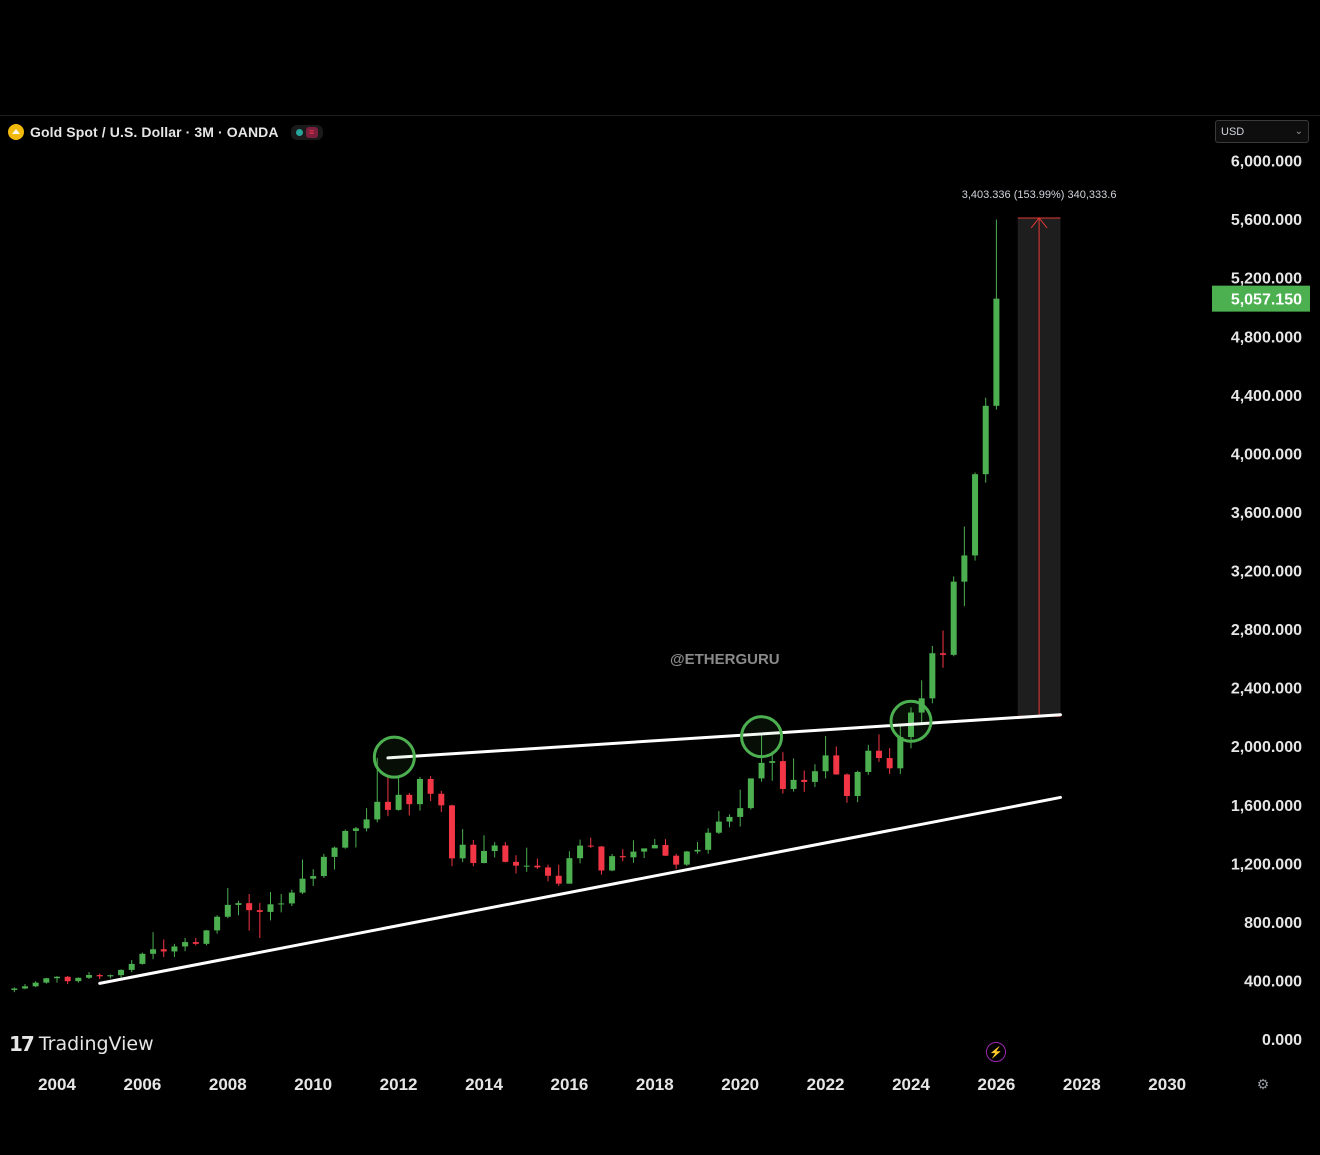 The width and height of the screenshot is (1320, 1155). I want to click on y-tick-label: 5,600.000, so click(1266, 220).